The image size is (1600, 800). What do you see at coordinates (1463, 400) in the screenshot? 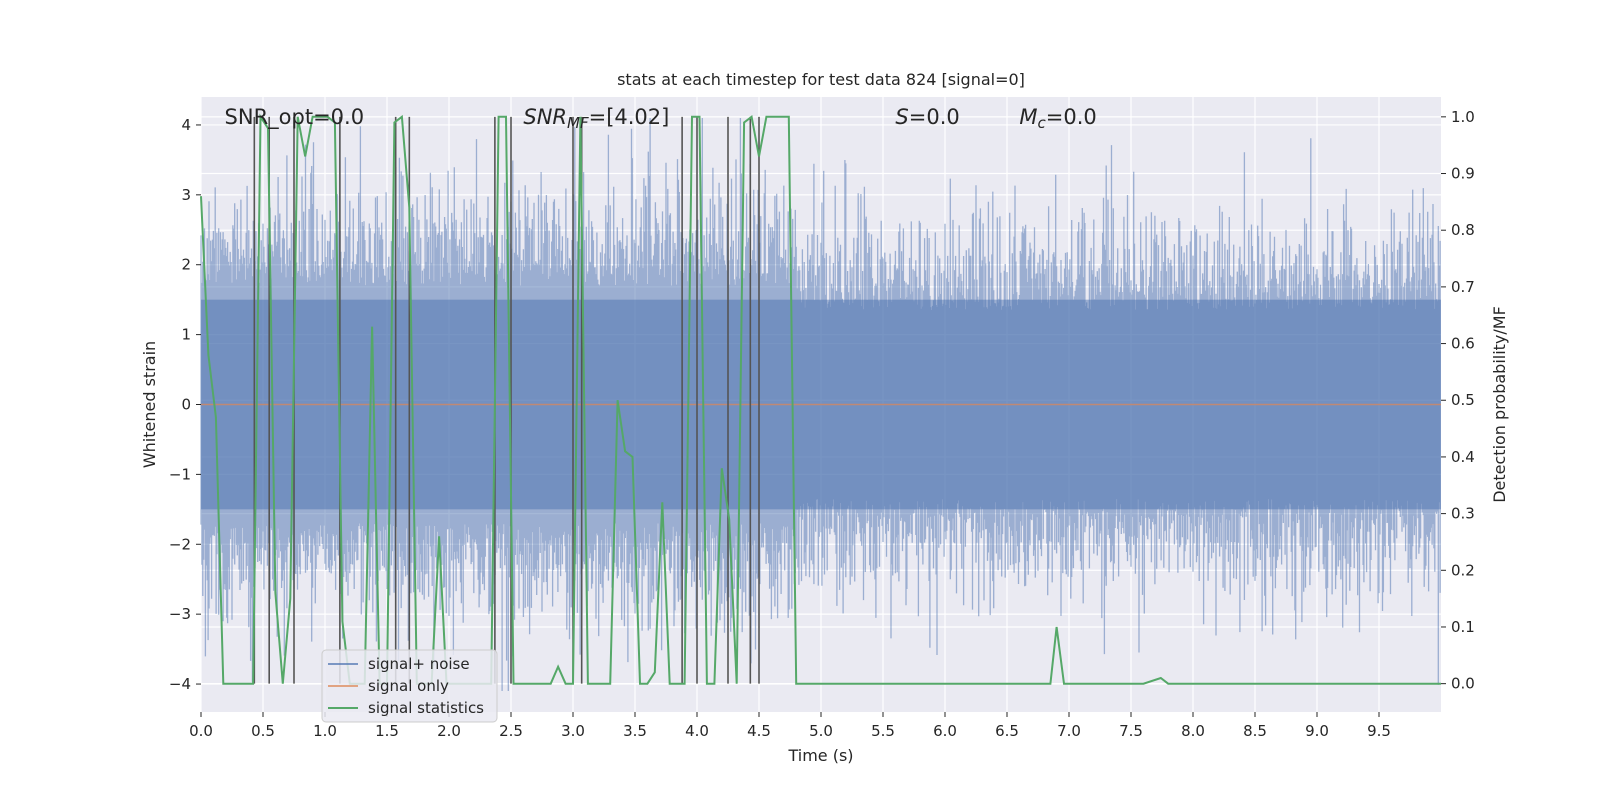
I see `y-tick-label-right: 0.5` at bounding box center [1463, 400].